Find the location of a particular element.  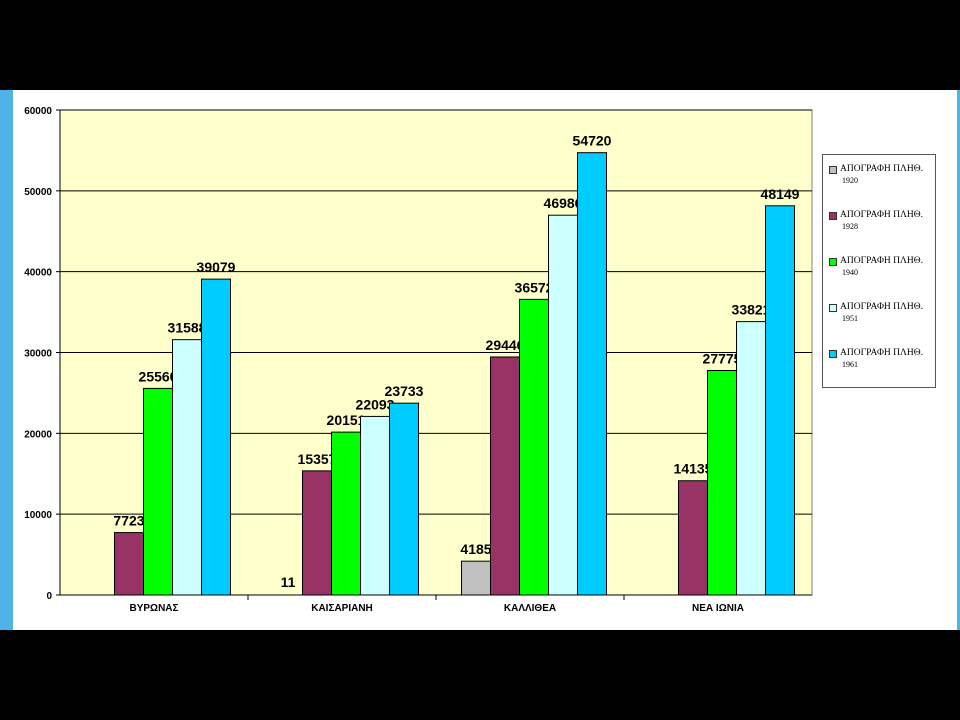

y-tick-label: 50000 is located at coordinates (38, 192).